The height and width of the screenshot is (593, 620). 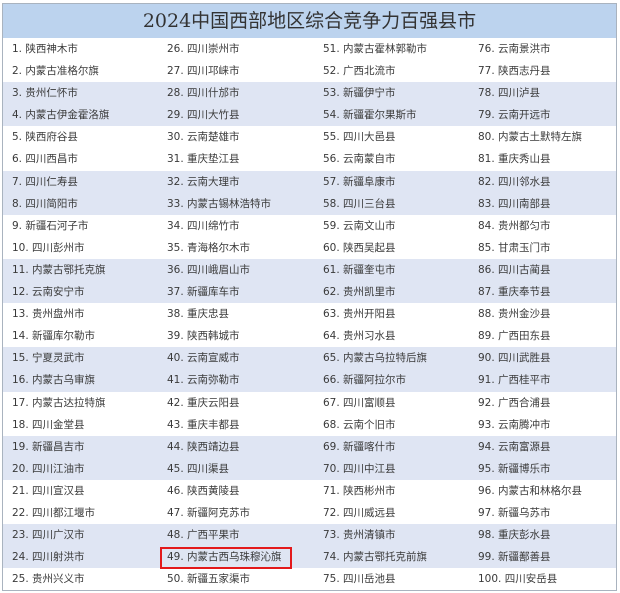 I want to click on ranking-item: 99. 新疆鄯善县, so click(x=542, y=557).